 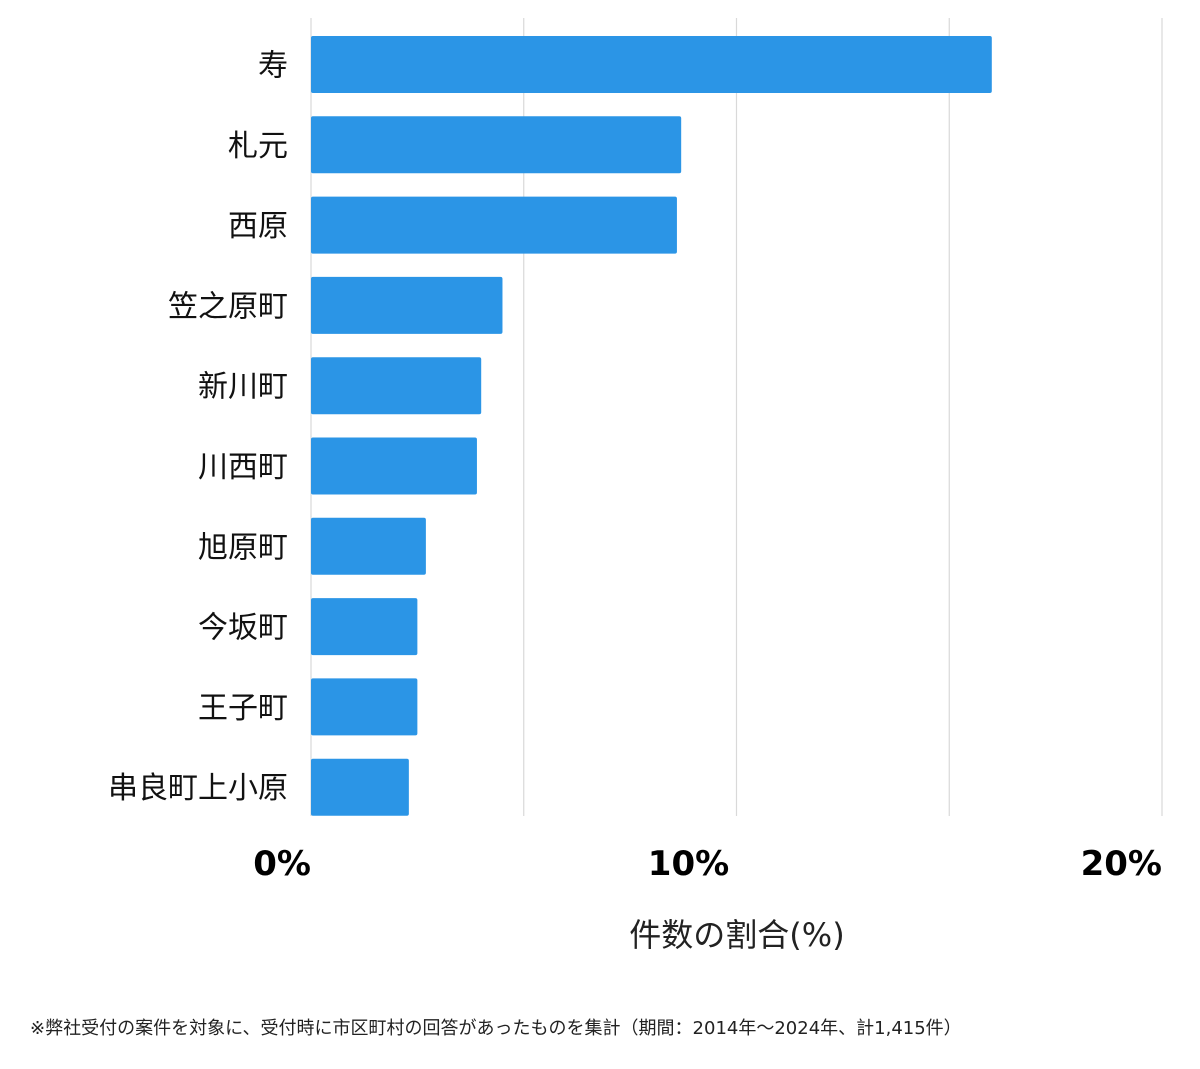 I want to click on x-axis-title: 件数の割合(%), so click(x=736, y=935).